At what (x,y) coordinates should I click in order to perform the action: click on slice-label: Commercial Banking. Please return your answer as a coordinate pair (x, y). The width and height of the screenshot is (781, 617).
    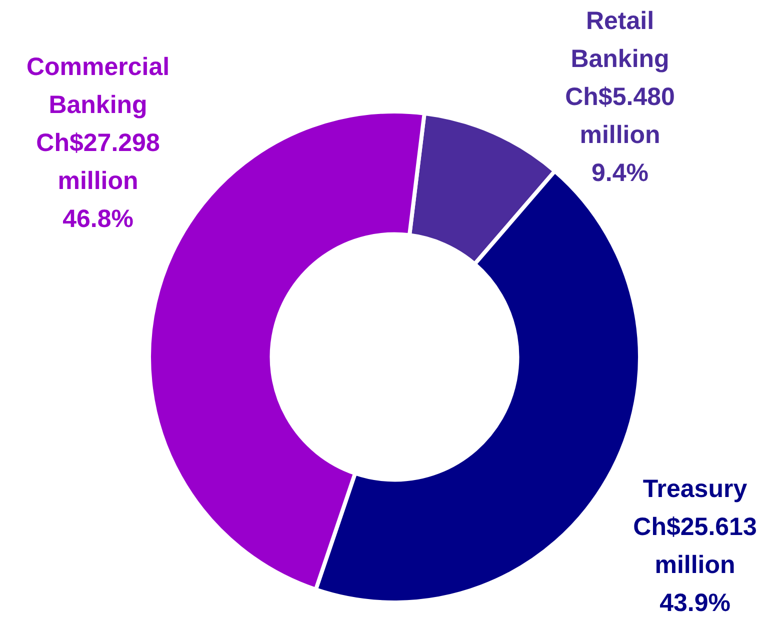
    Looking at the image, I should click on (98, 85).